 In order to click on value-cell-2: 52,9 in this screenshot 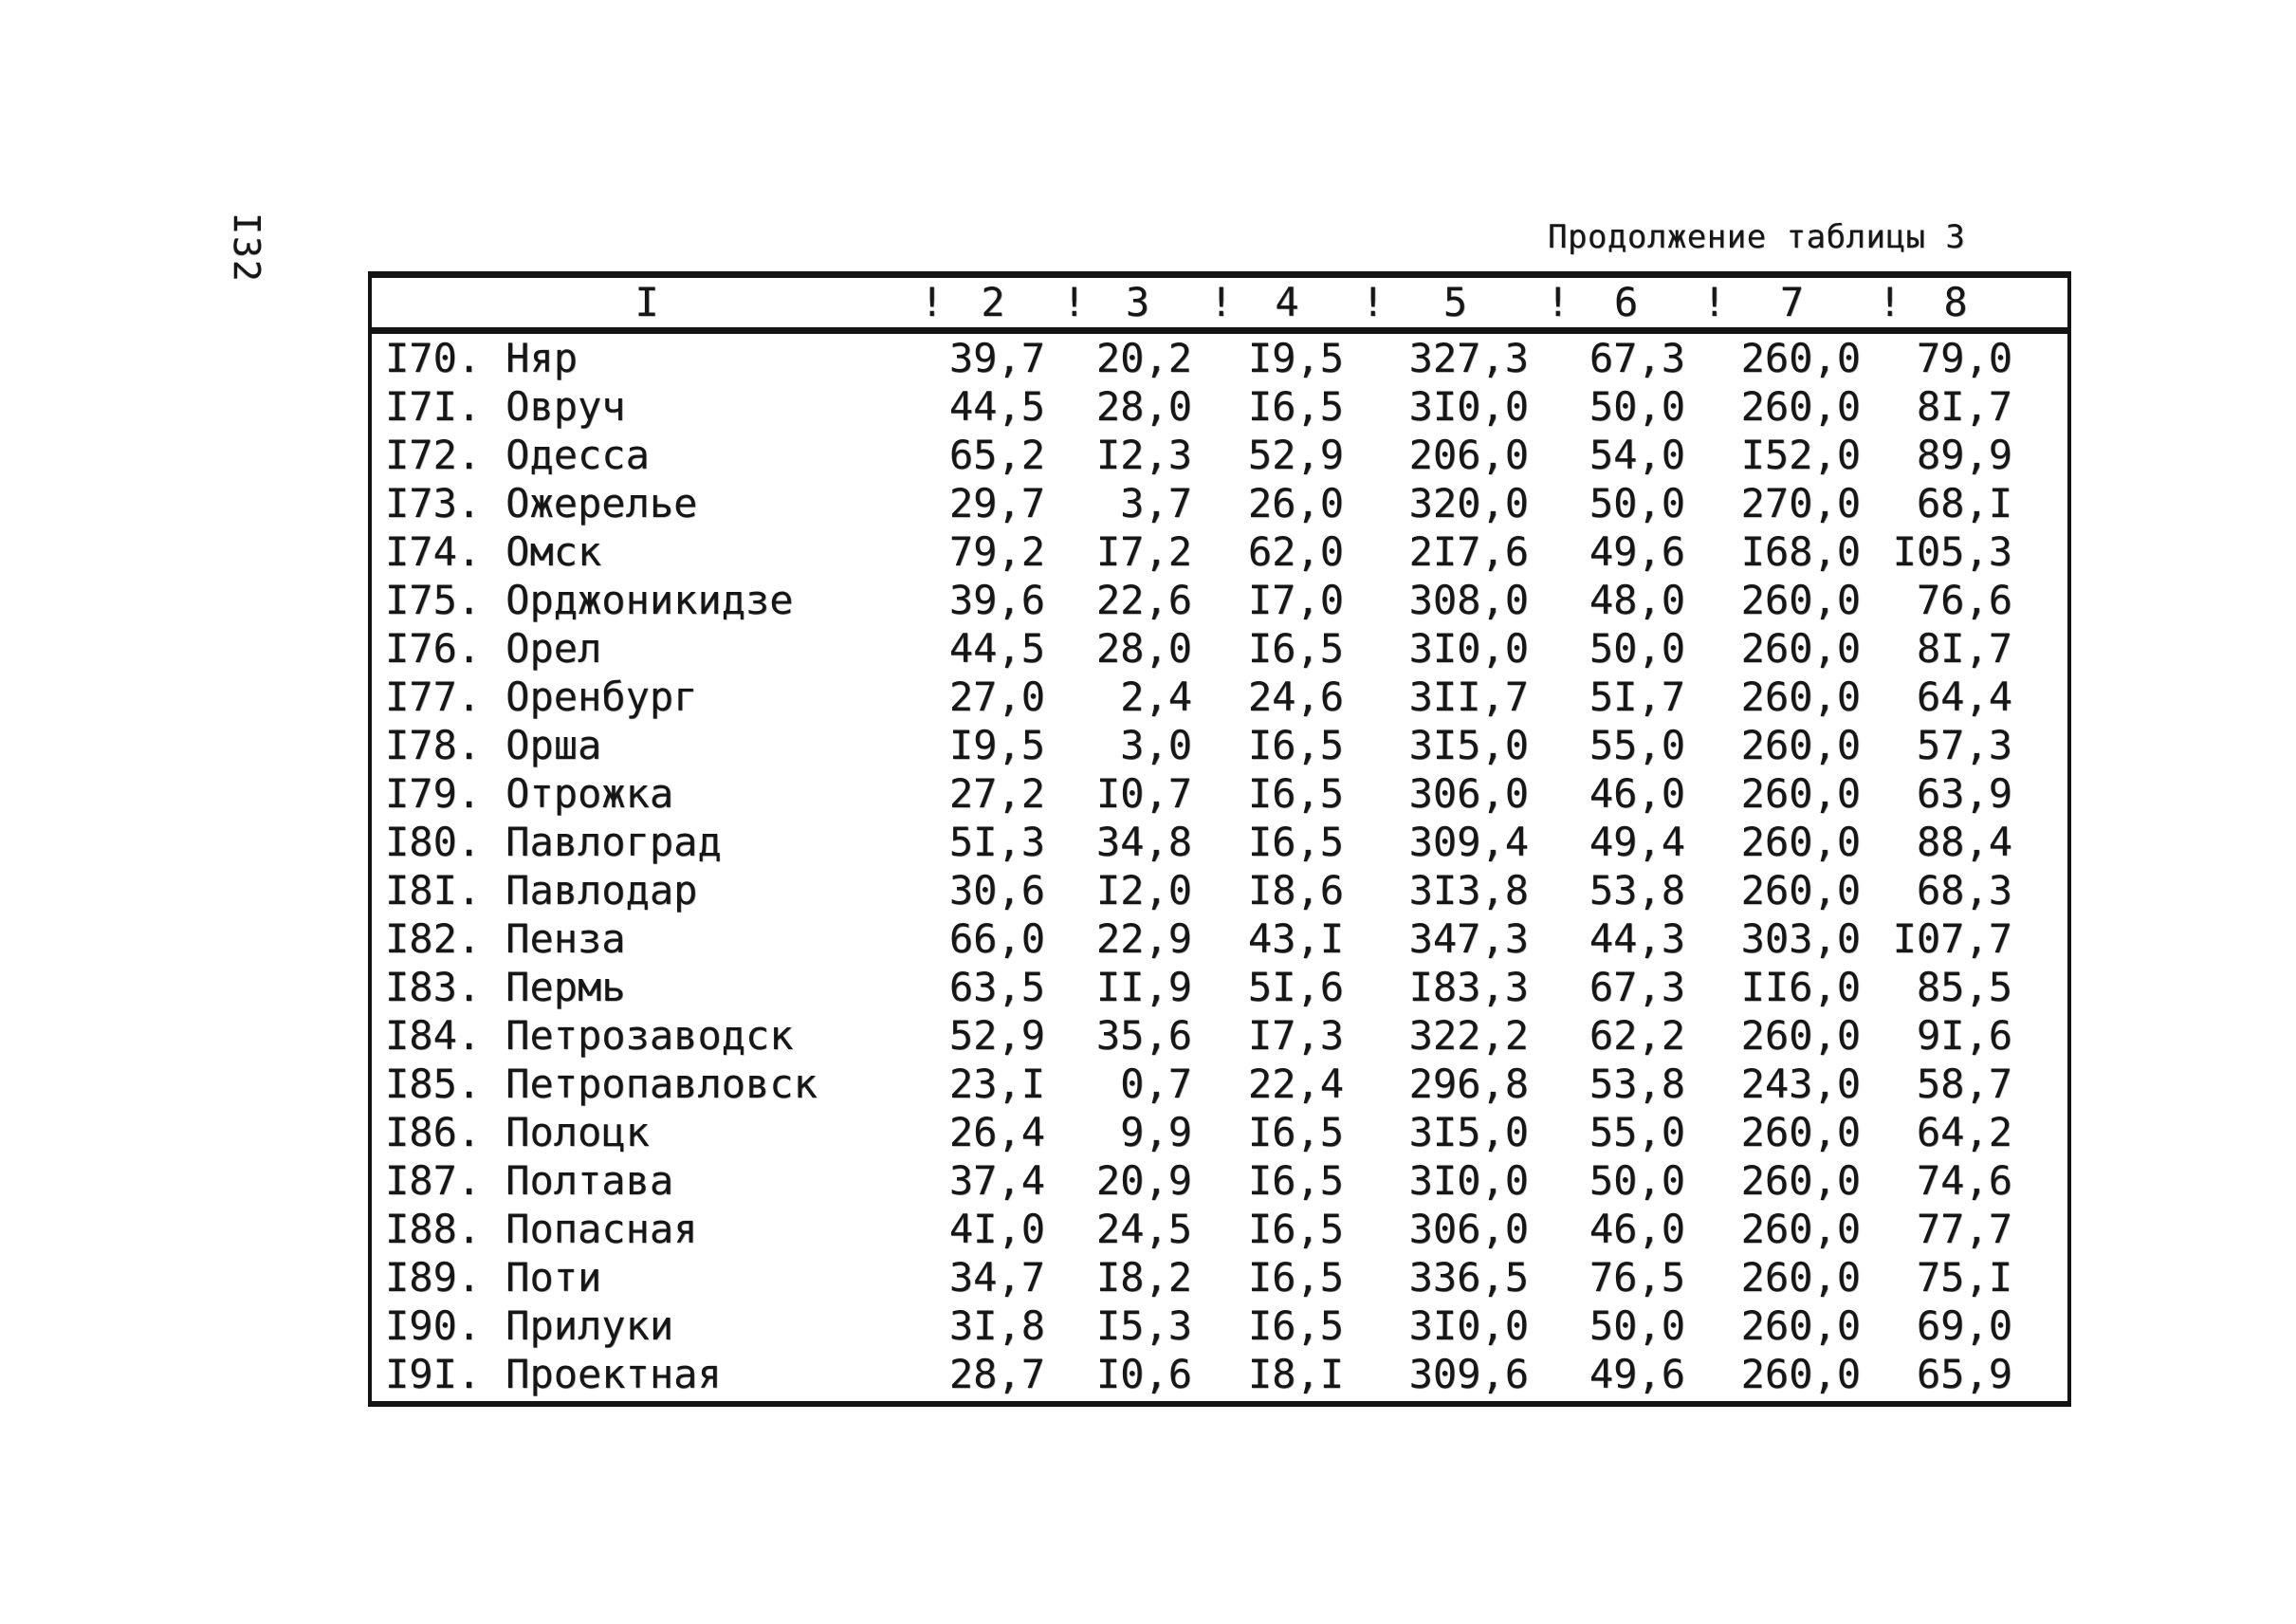, I will do `click(997, 1035)`.